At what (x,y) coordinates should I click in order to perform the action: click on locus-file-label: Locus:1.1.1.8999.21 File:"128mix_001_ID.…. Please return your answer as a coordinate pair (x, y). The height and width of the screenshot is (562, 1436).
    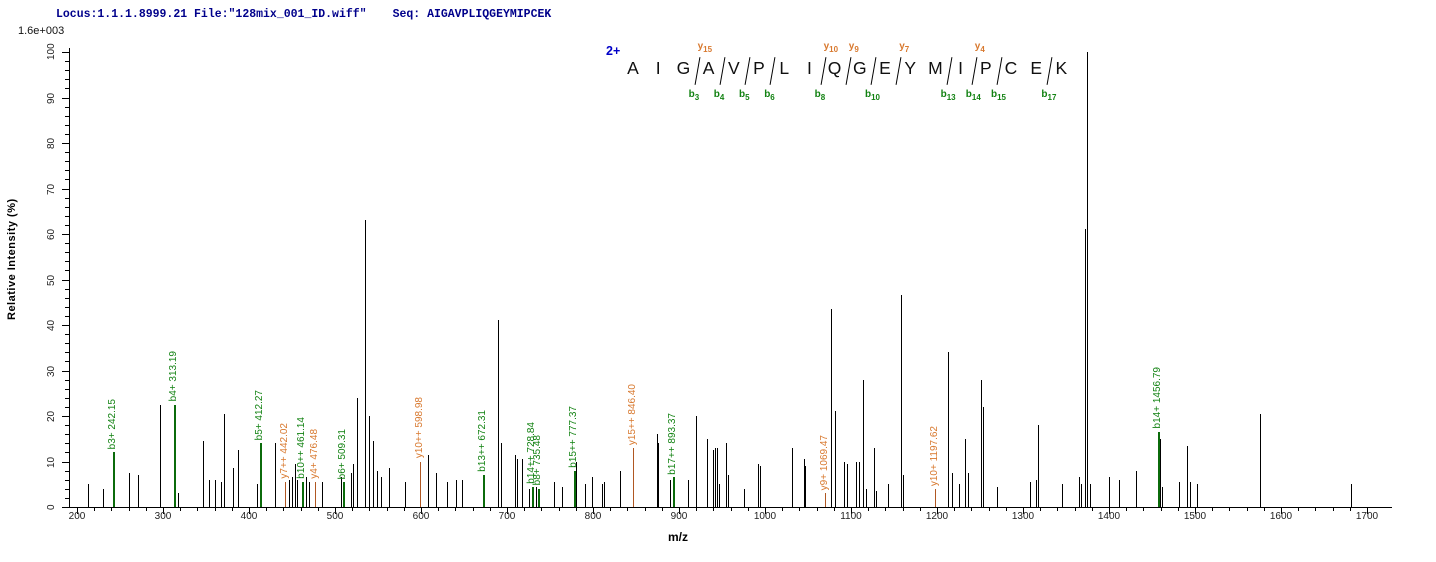
    Looking at the image, I should click on (211, 14).